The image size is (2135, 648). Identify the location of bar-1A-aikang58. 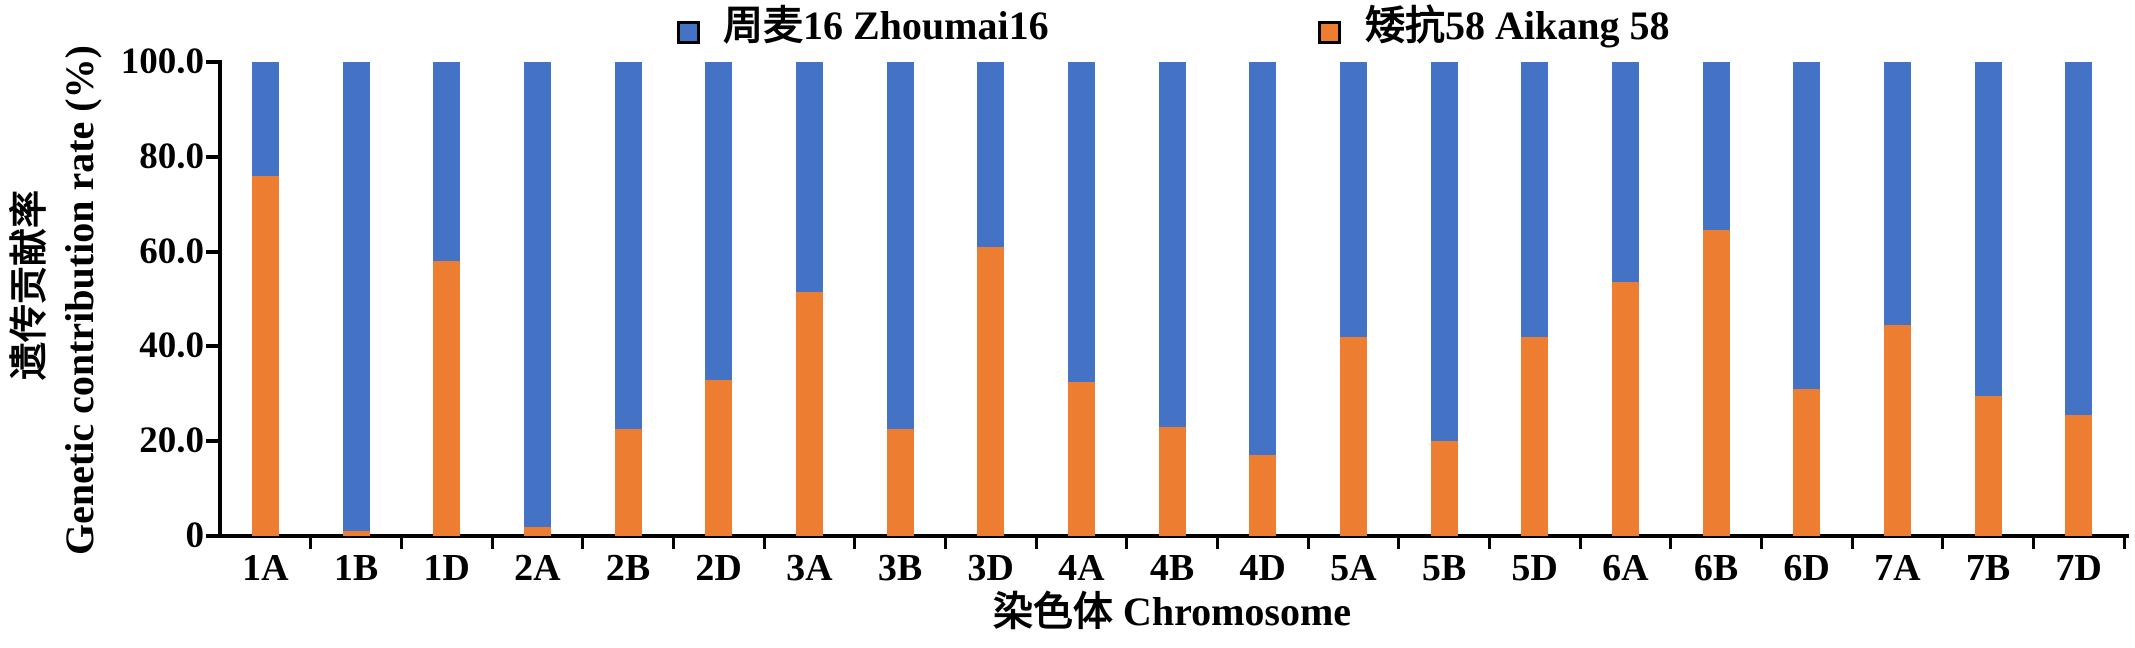
(265, 355).